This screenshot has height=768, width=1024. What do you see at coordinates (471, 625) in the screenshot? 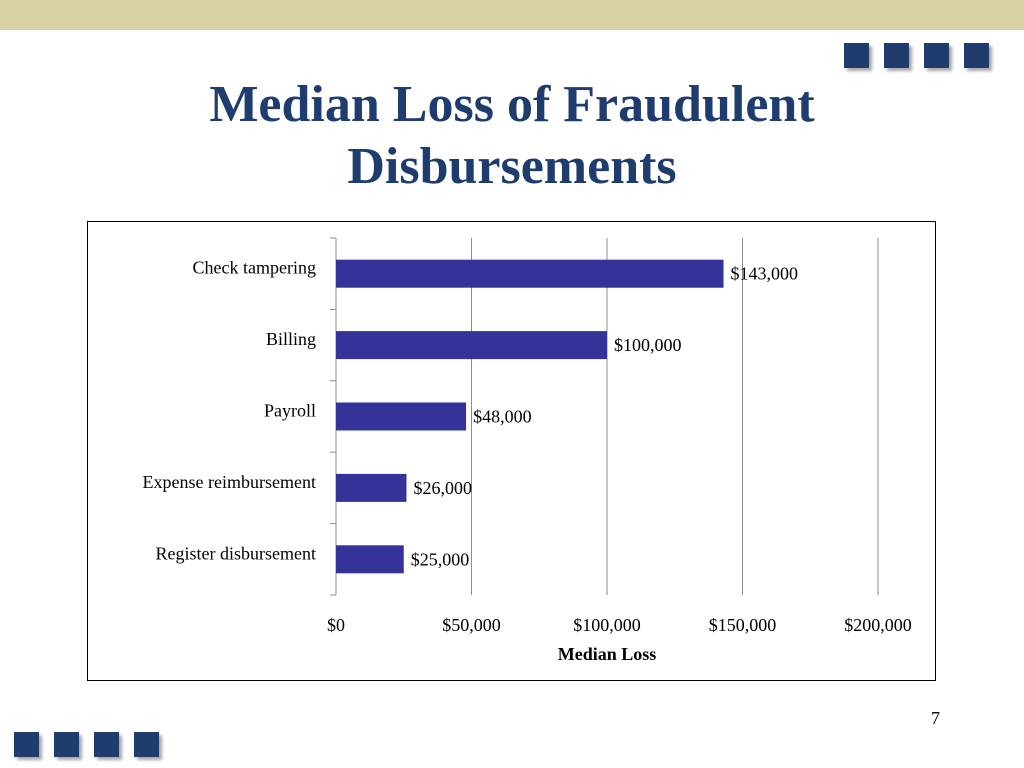
I see `x-tick-label: $50,000` at bounding box center [471, 625].